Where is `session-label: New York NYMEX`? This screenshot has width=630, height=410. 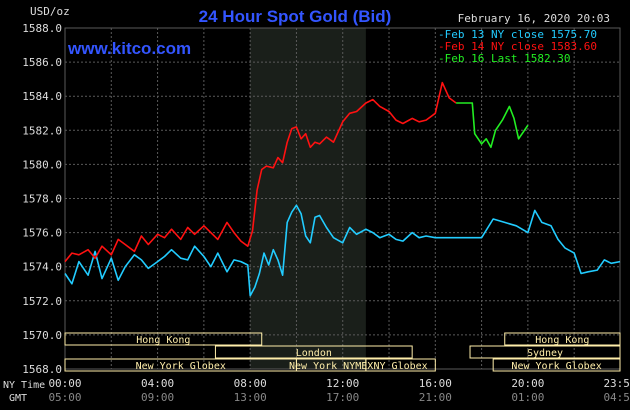
session-label: New York NYMEX is located at coordinates (331, 366).